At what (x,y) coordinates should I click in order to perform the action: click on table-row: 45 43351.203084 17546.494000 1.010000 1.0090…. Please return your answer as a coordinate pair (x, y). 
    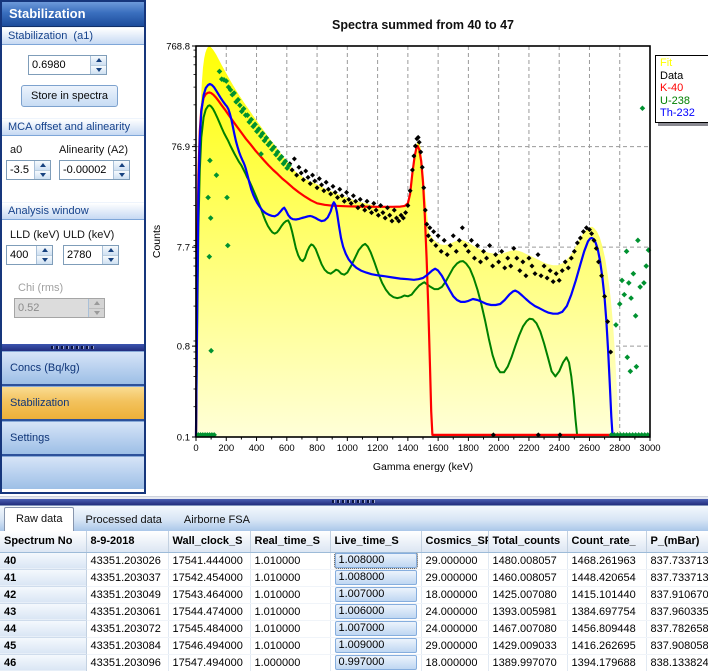
    Looking at the image, I should click on (354, 646).